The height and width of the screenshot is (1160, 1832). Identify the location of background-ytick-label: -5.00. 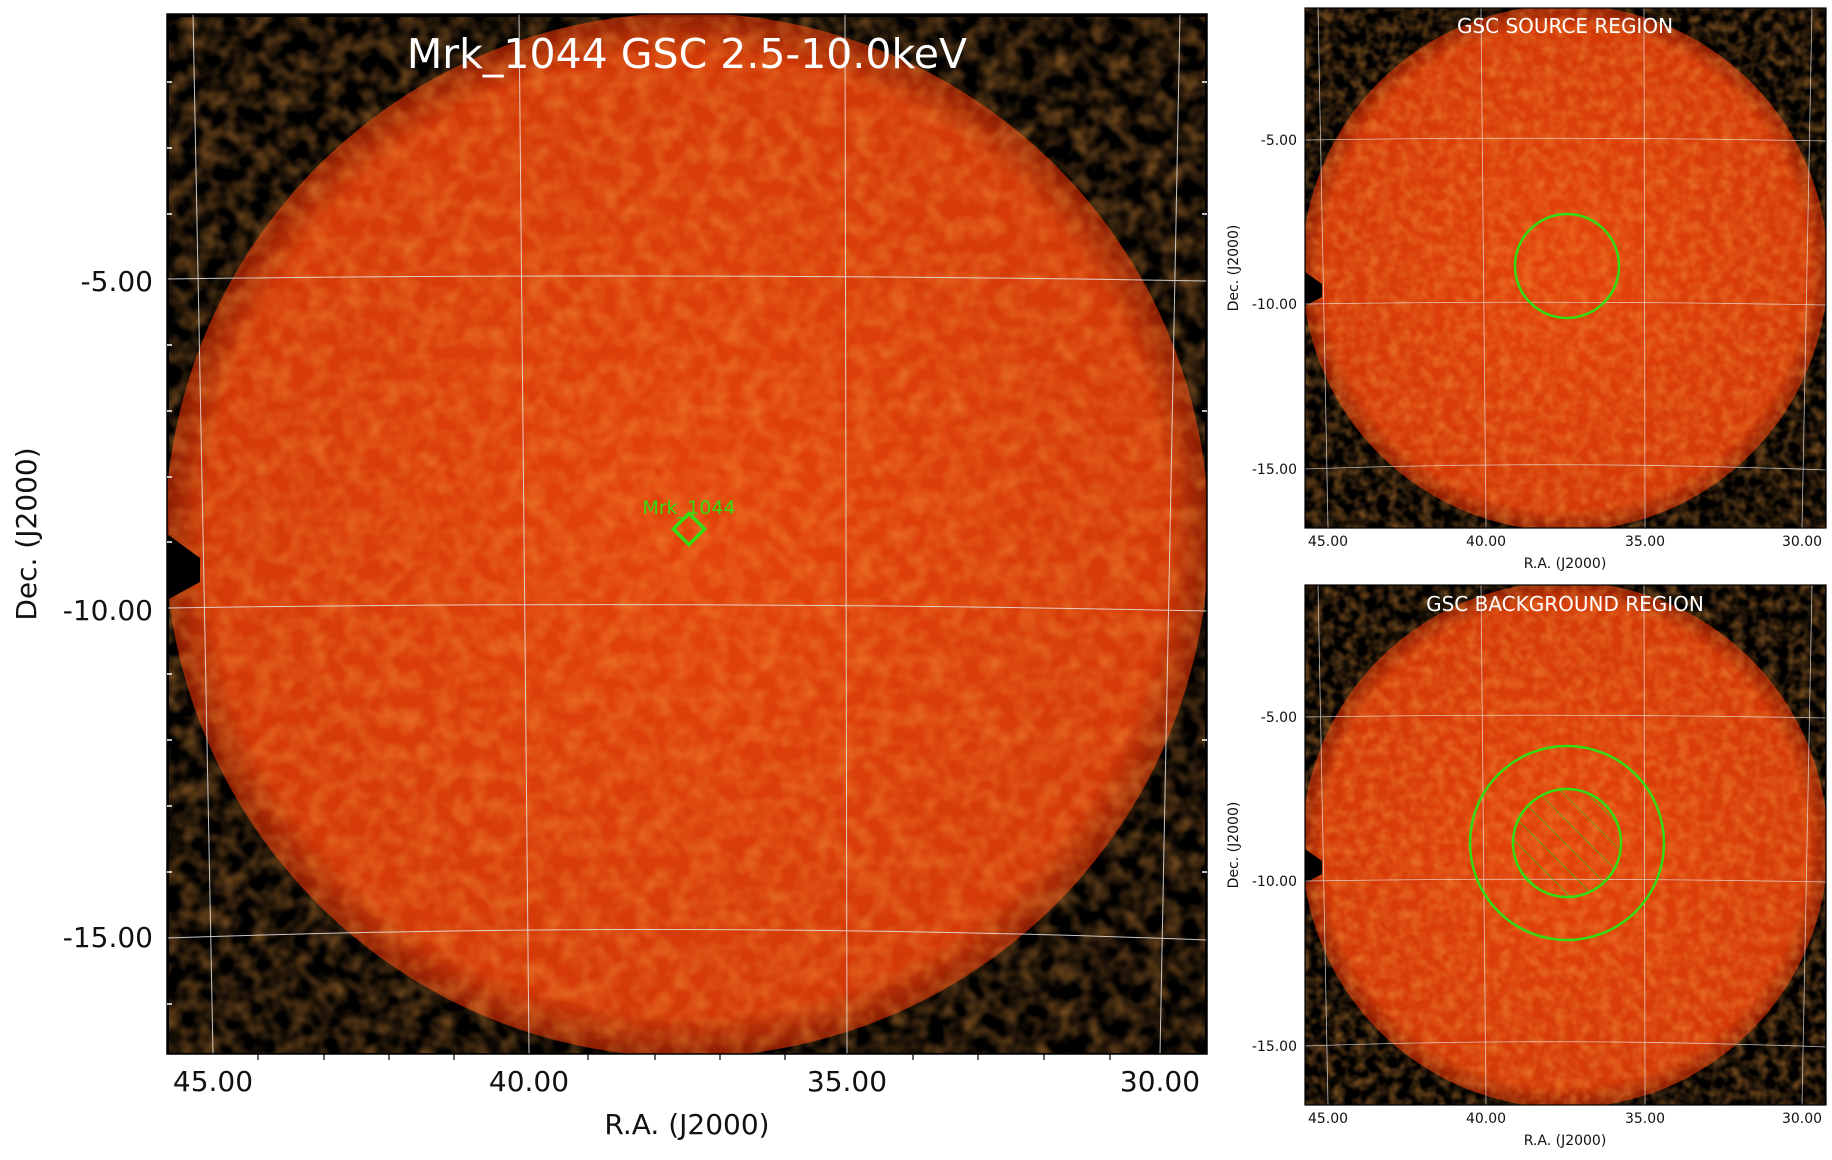
(1279, 718).